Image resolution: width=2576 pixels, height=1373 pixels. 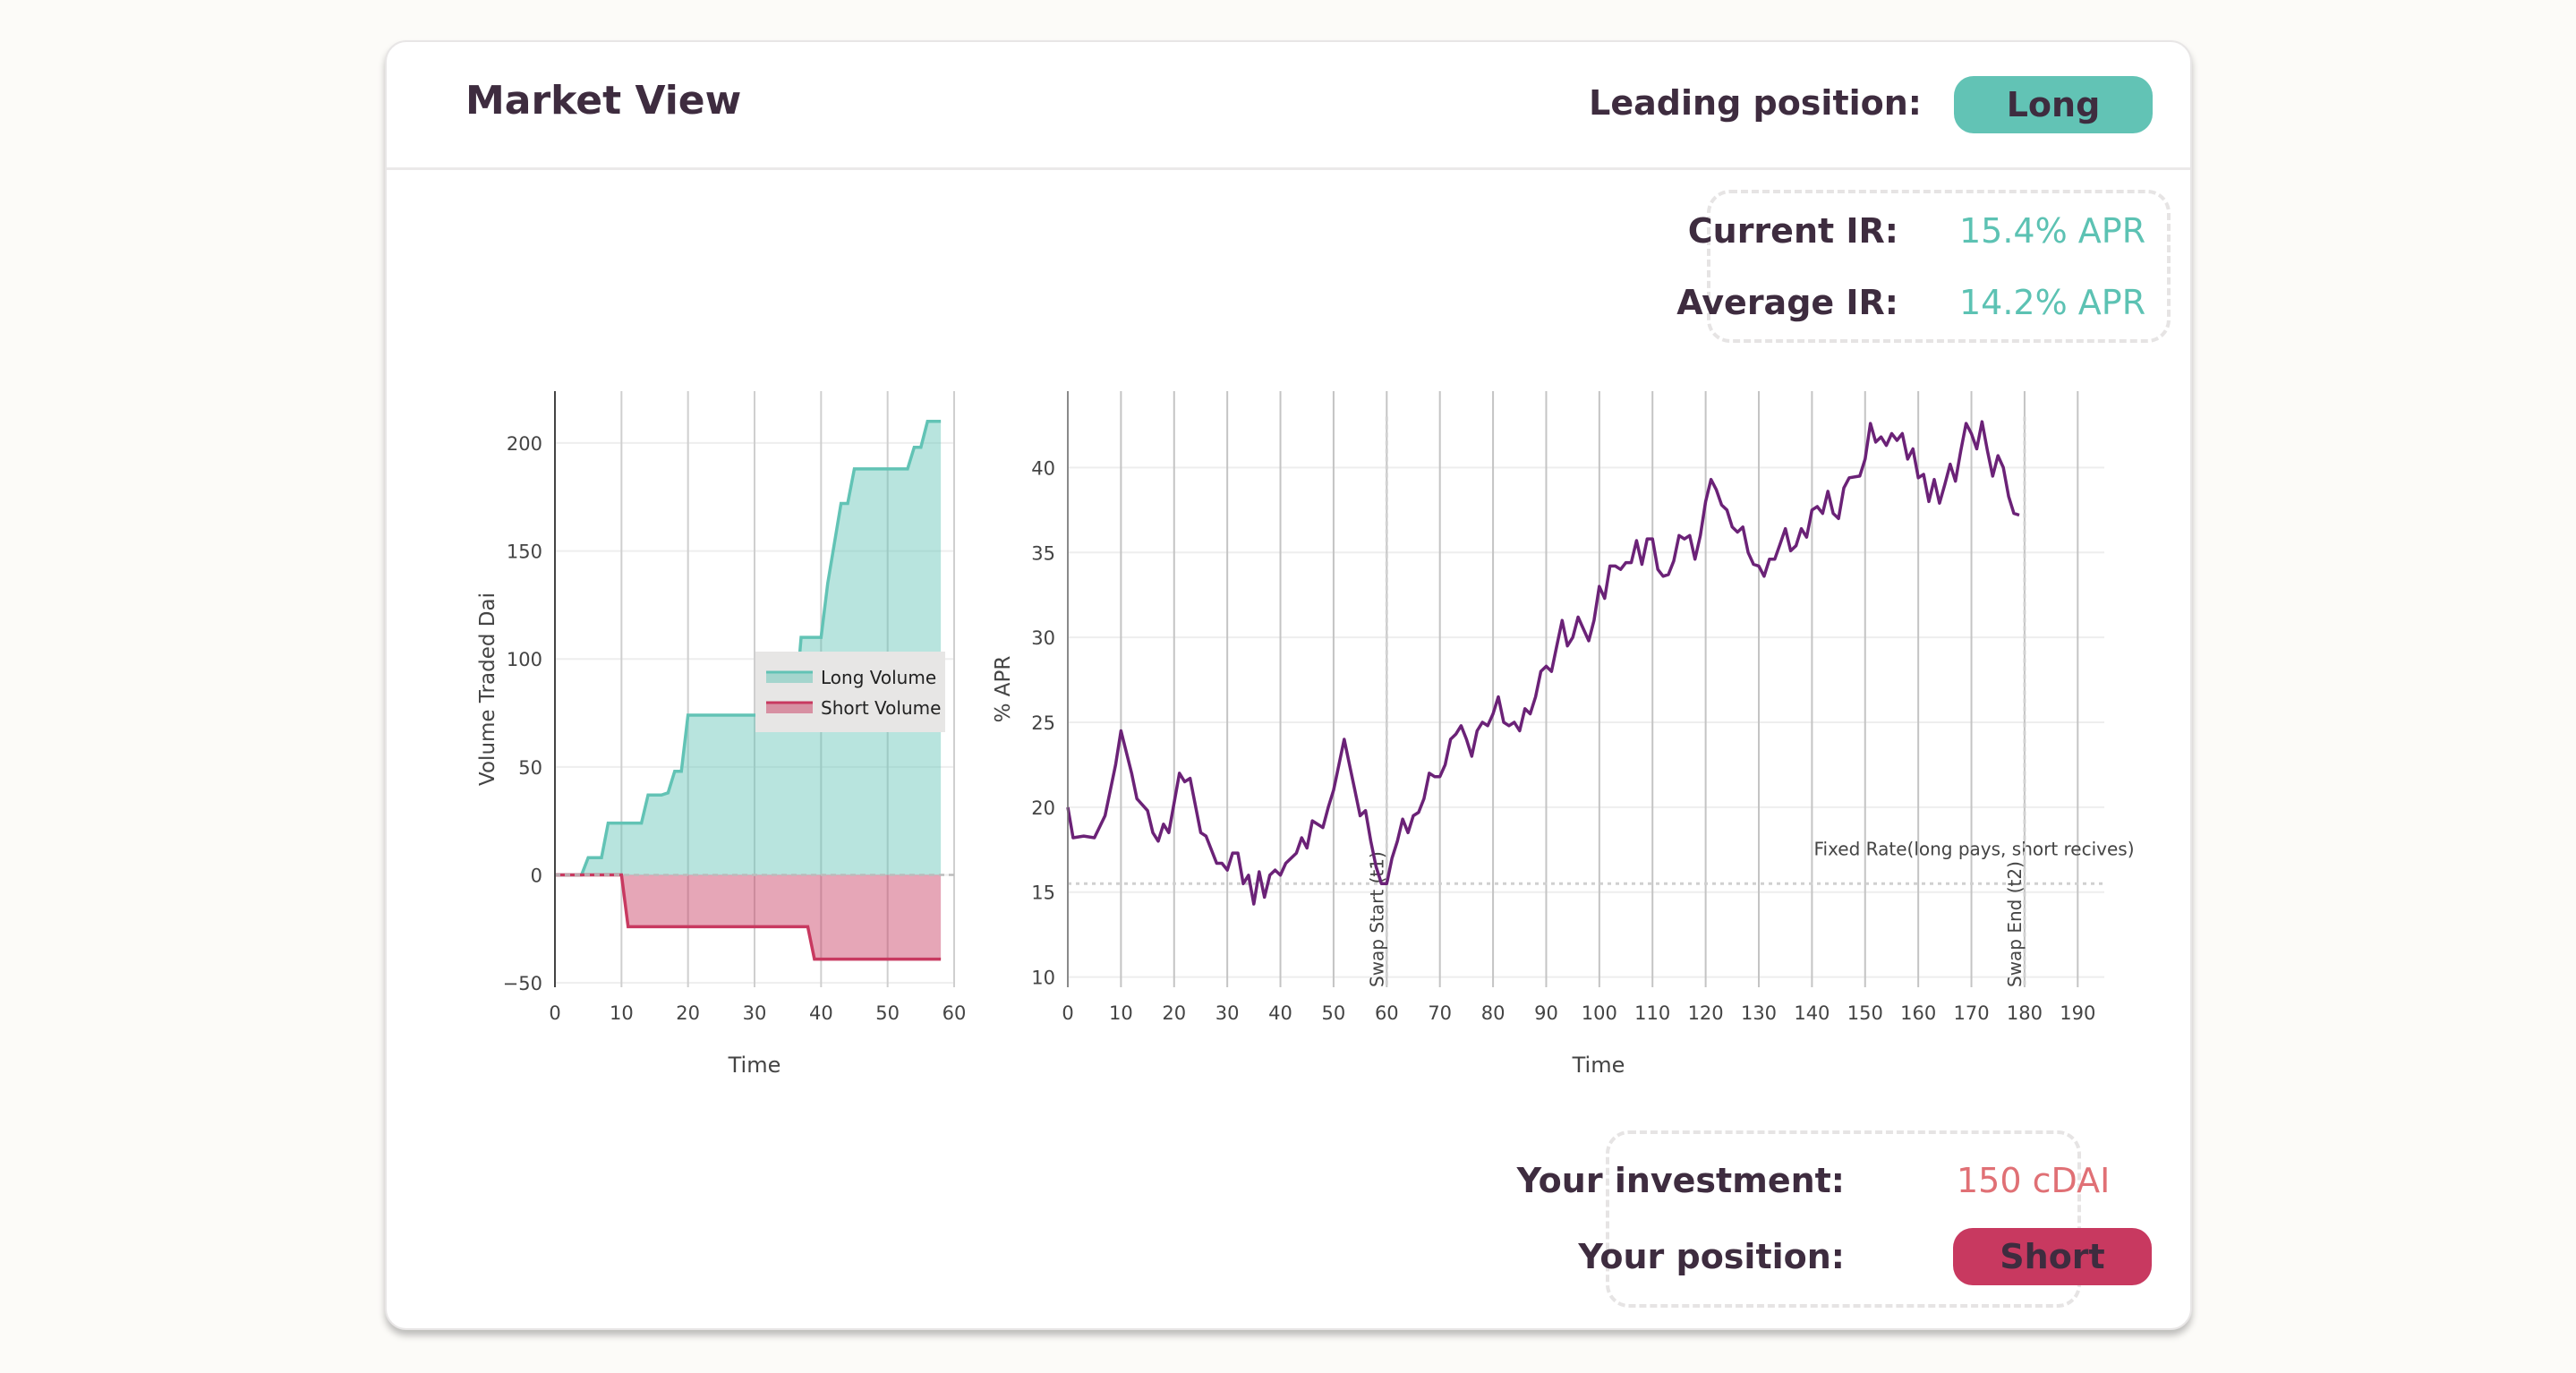 I want to click on x-tick-label: 150, so click(x=1865, y=1013).